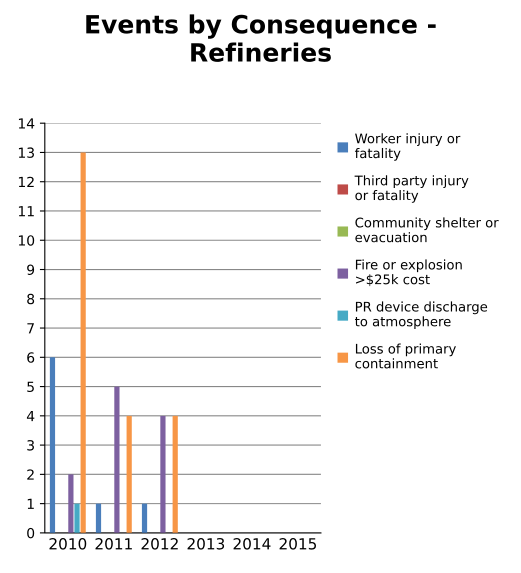 The width and height of the screenshot is (521, 573). What do you see at coordinates (30, 299) in the screenshot?
I see `y-tick-label: 8` at bounding box center [30, 299].